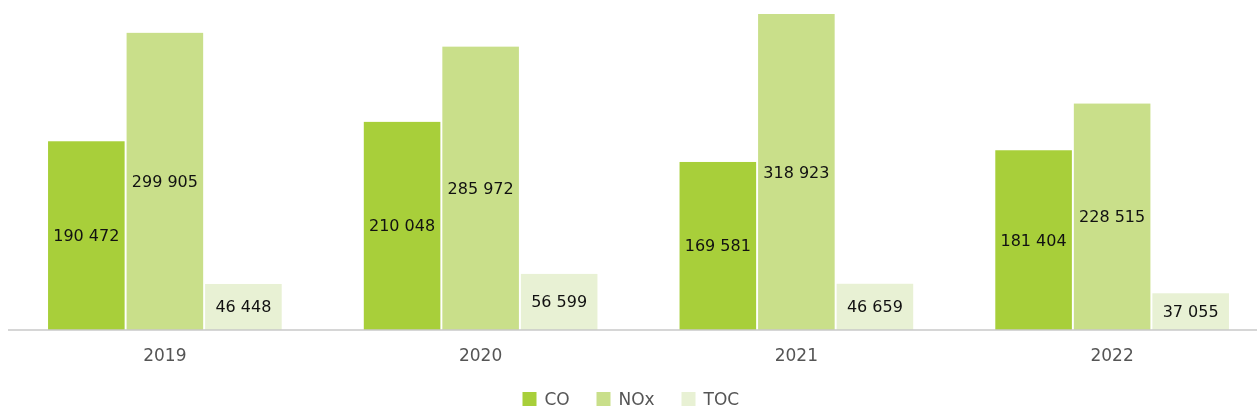 The width and height of the screenshot is (1259, 408). I want to click on x-tick-label: 2020, so click(480, 355).